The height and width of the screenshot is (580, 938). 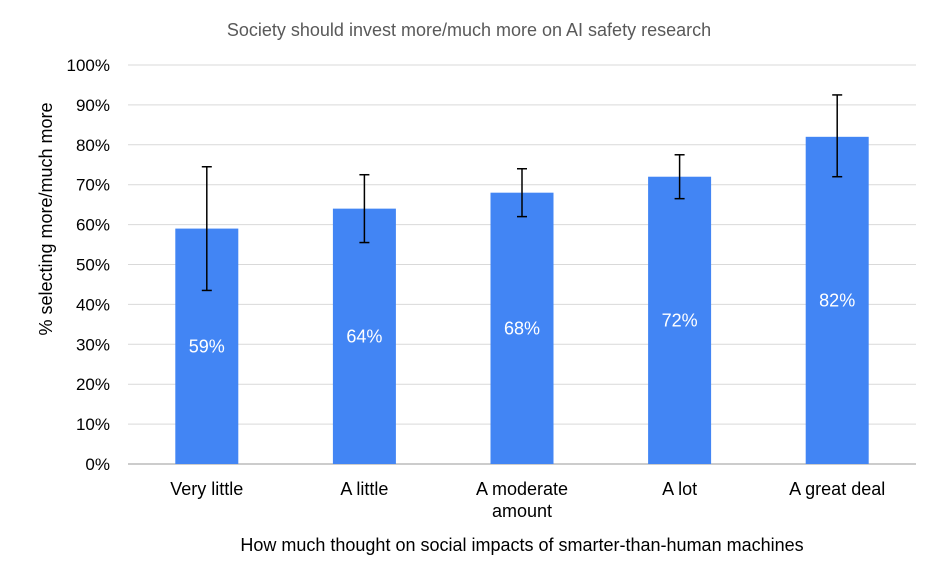 I want to click on x-tick-label-line: A moderate, so click(x=522, y=489).